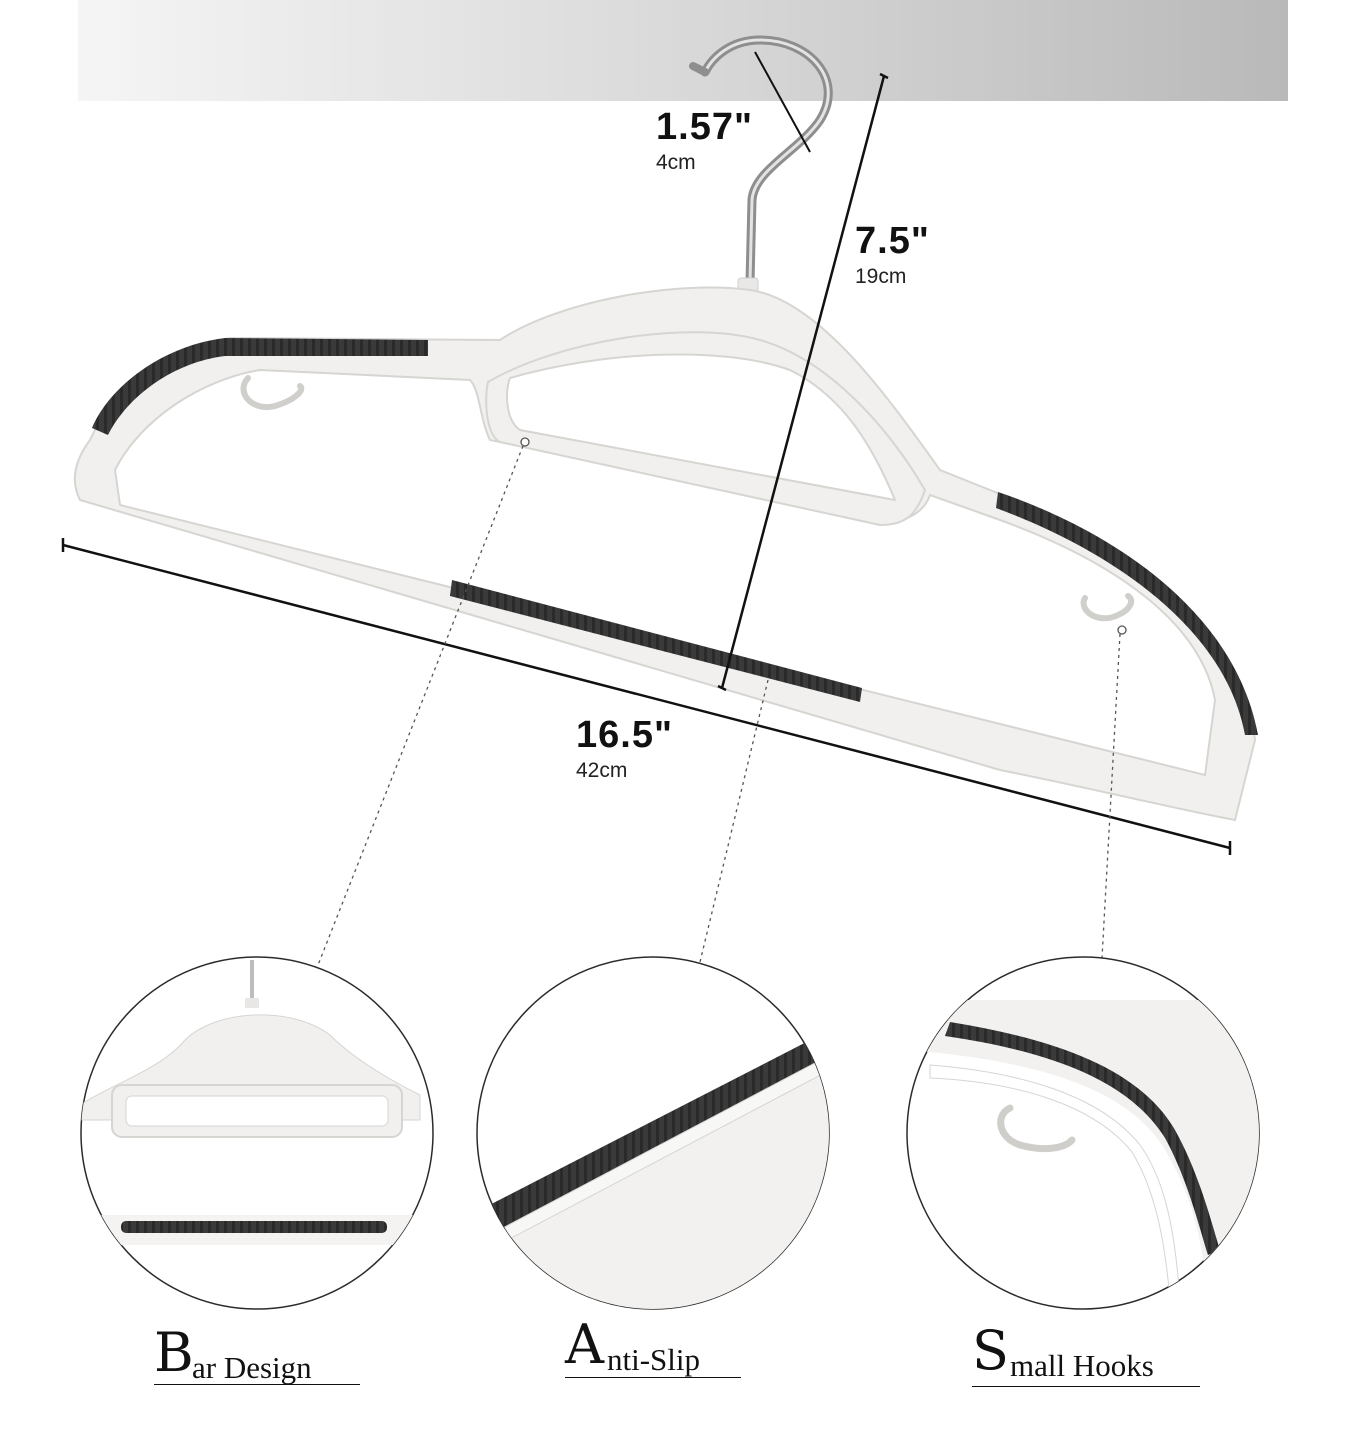 The width and height of the screenshot is (1345, 1452). Describe the element at coordinates (1083, 1133) in the screenshot. I see `detail-circle-small-hooks` at that location.